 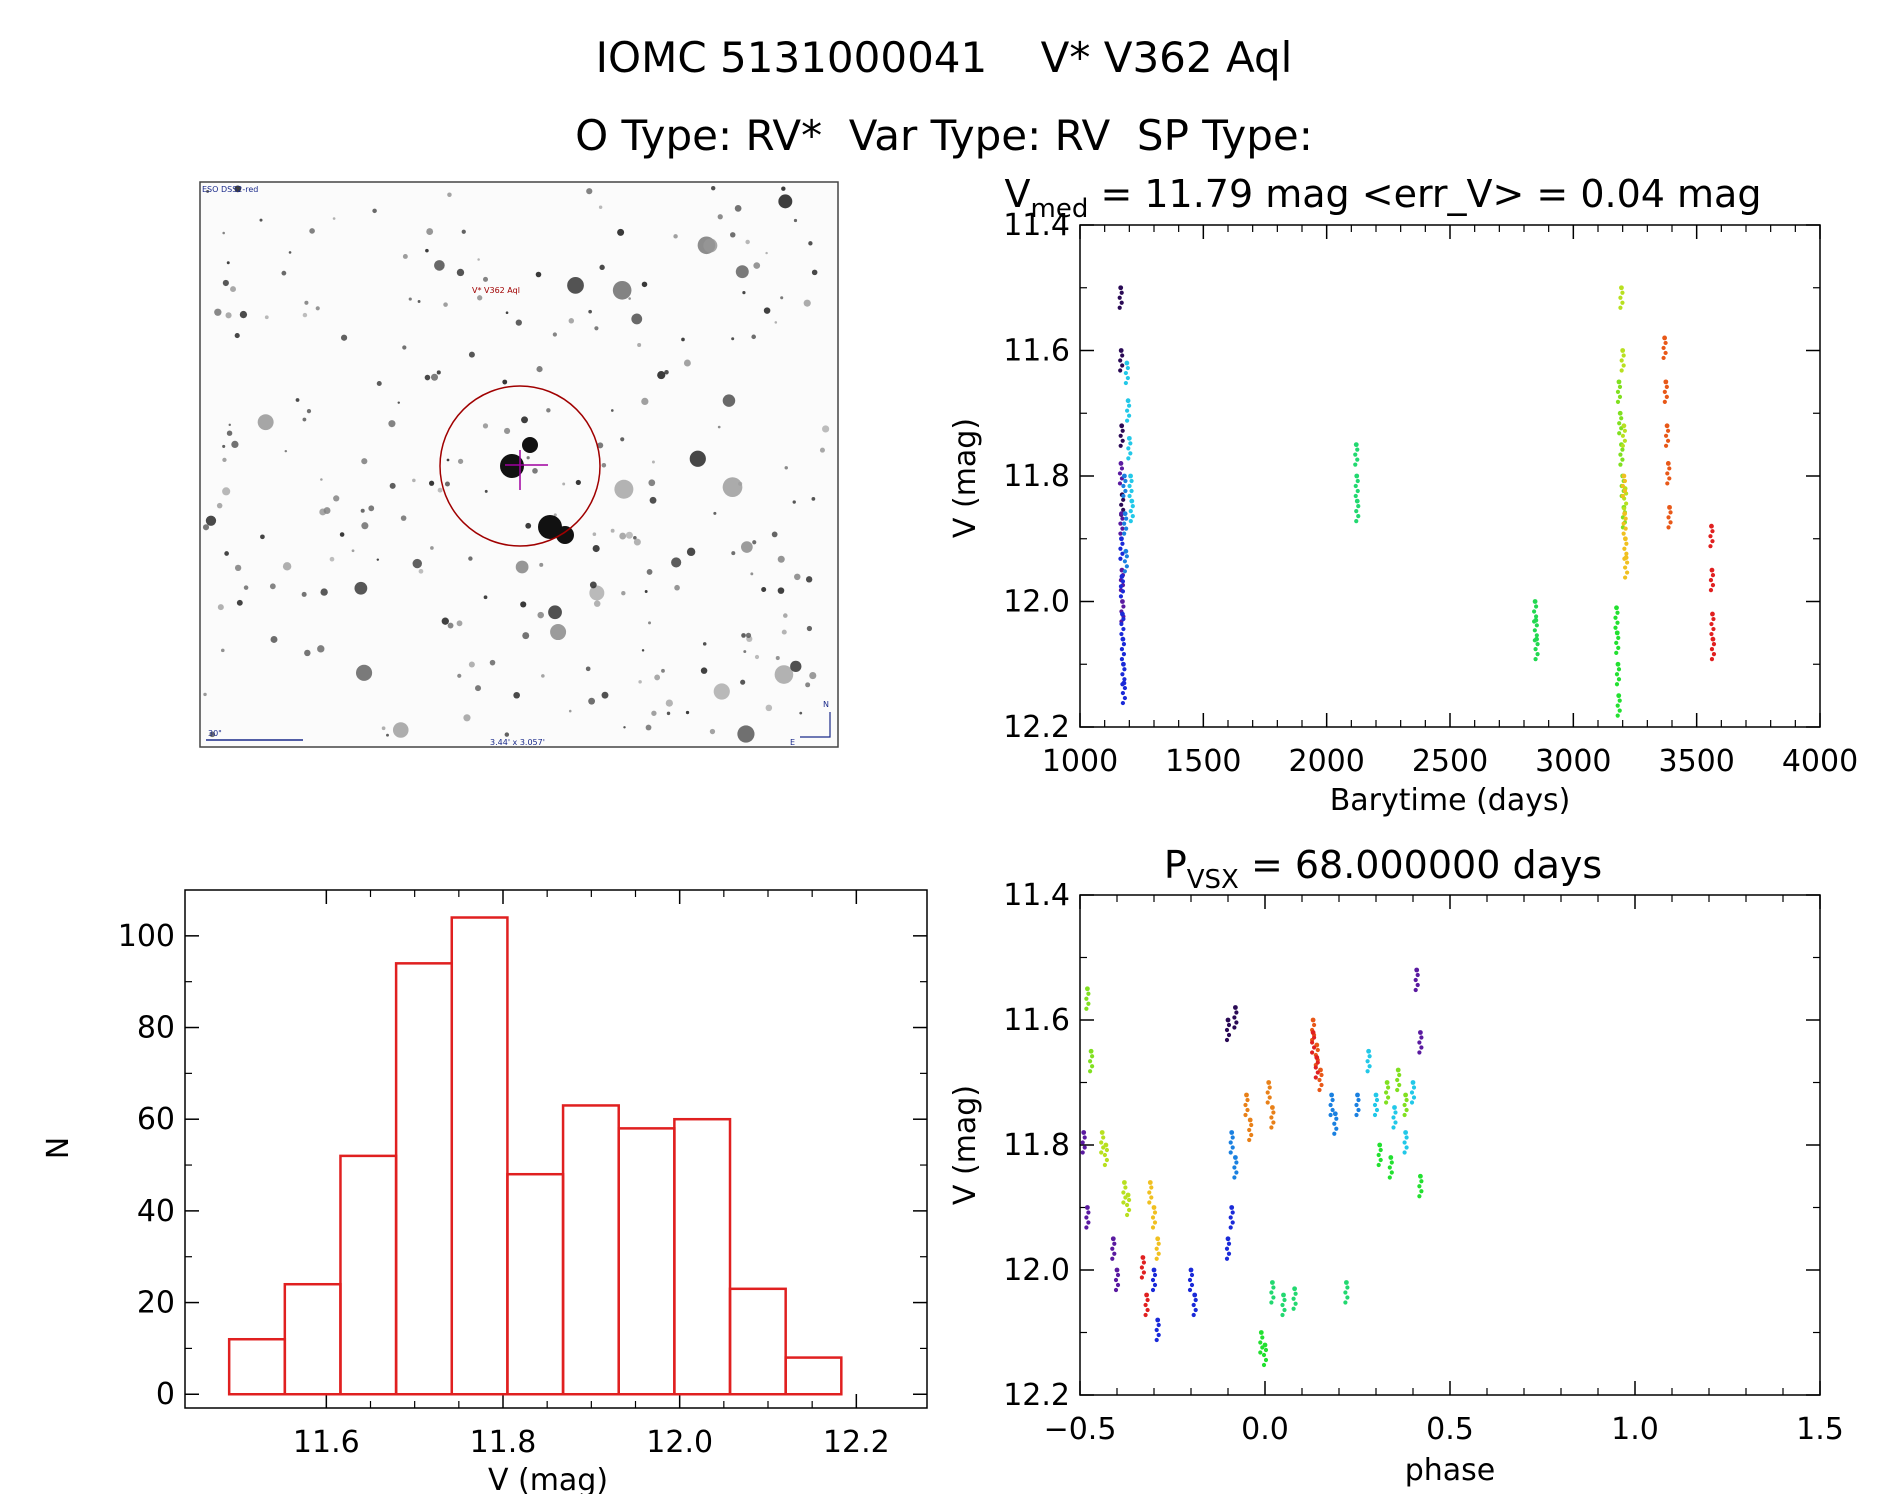 What do you see at coordinates (556, 1149) in the screenshot?
I see `histogram-frame` at bounding box center [556, 1149].